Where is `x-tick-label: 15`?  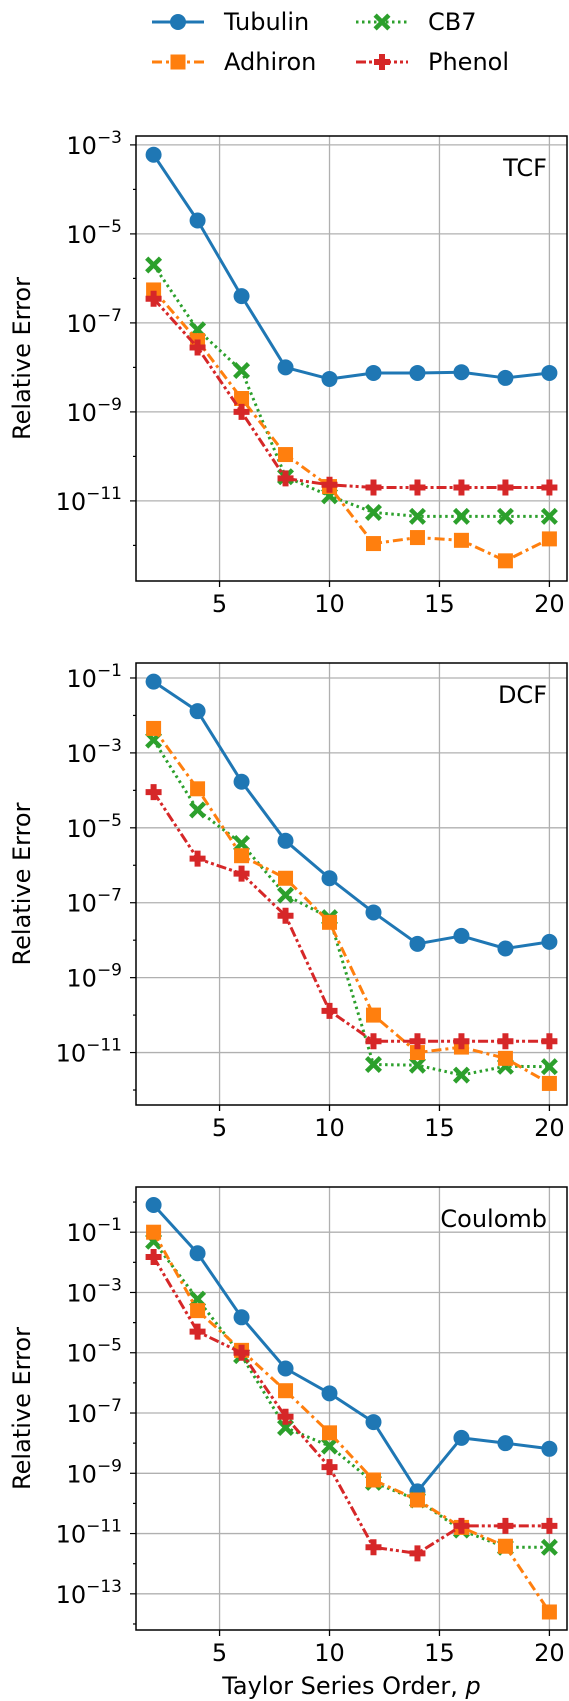 x-tick-label: 15 is located at coordinates (439, 1128).